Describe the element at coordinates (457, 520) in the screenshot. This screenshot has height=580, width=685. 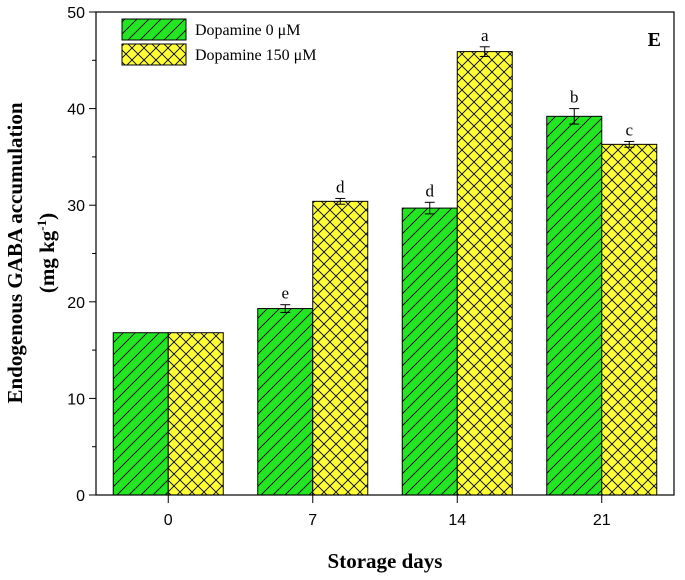
I see `x-tick-label-14: 14` at that location.